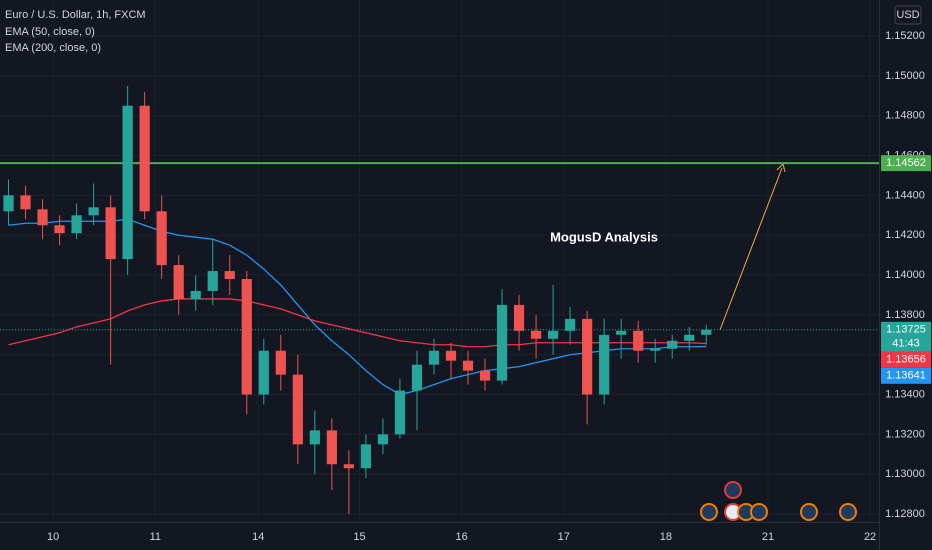 This screenshot has width=932, height=550. Describe the element at coordinates (905, 434) in the screenshot. I see `y-tick-label: 1.13200` at that location.